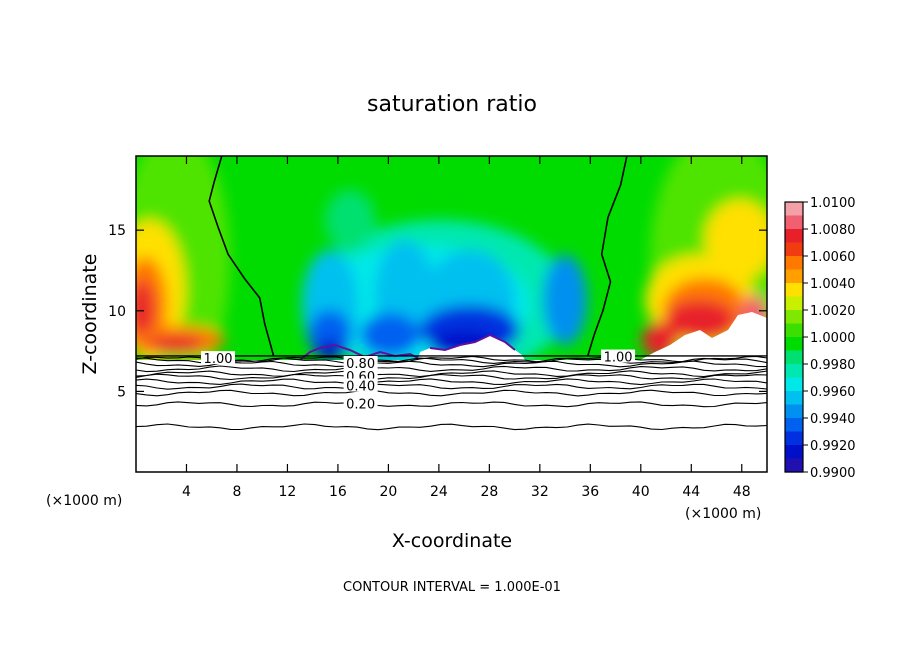  I want to click on violet-fringe-center, so click(472, 342).